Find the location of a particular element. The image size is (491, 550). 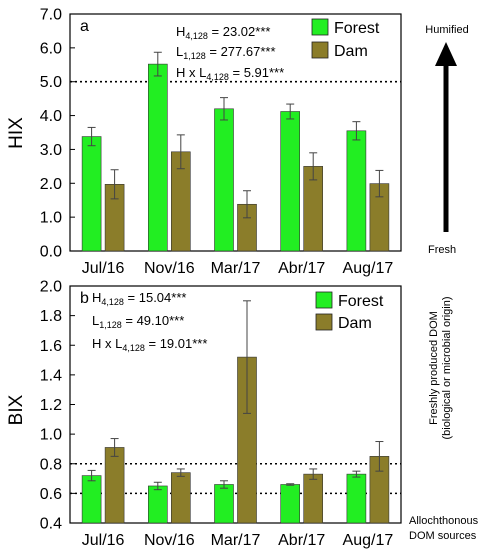

panel-a-y-tick-label: 6.0 is located at coordinates (51, 48).